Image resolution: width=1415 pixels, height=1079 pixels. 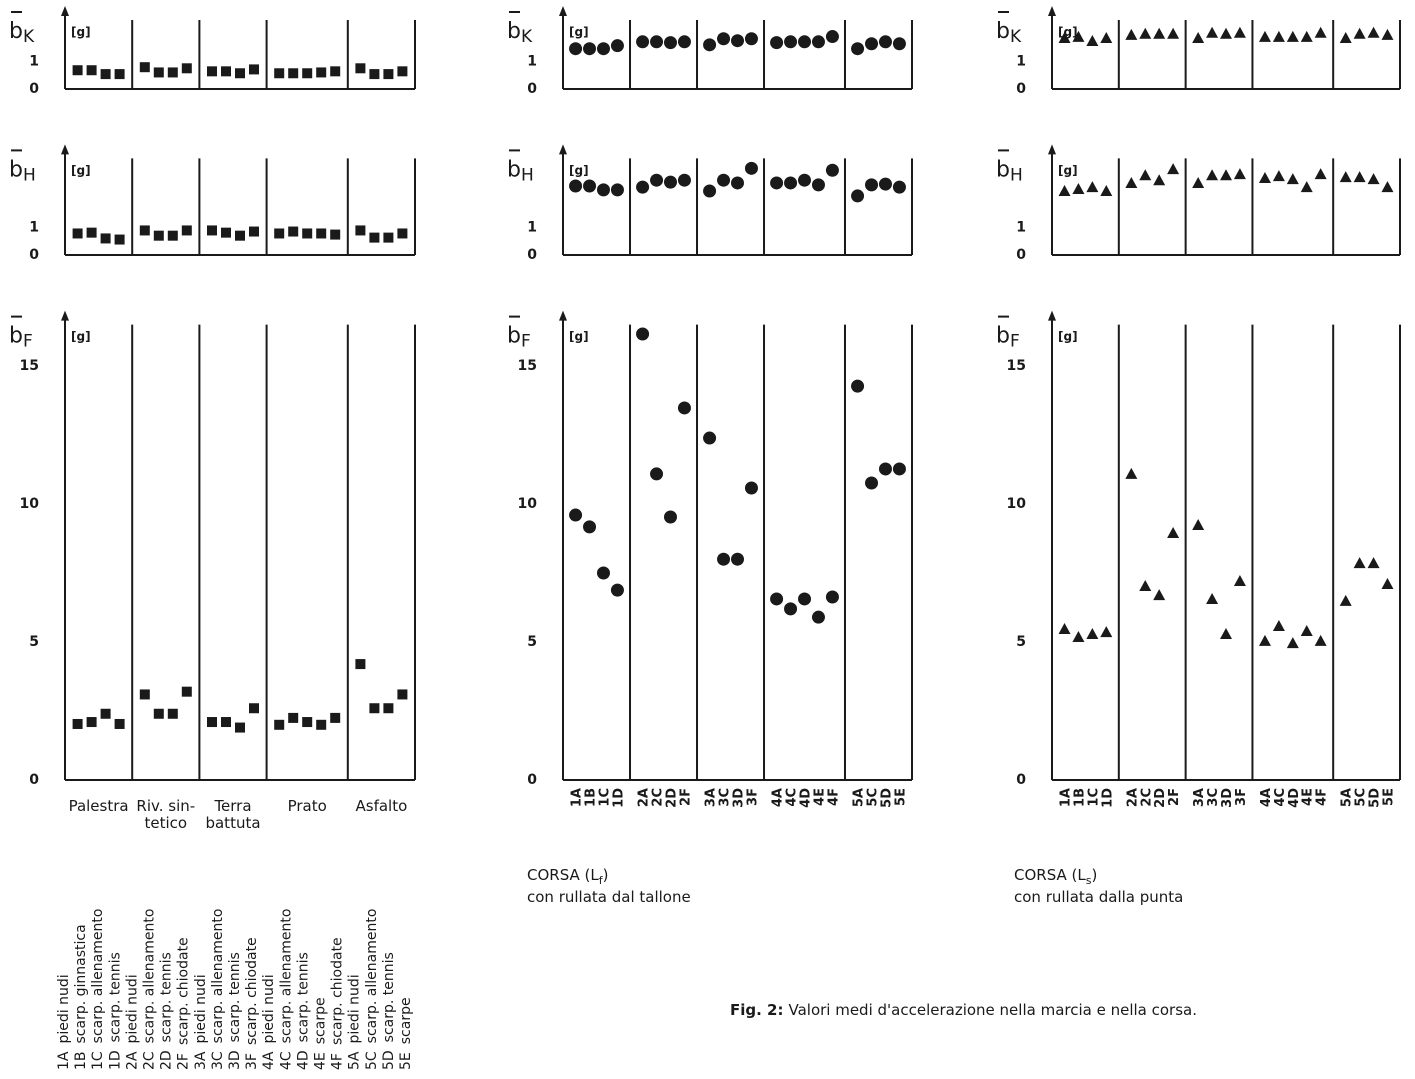 I want to click on x-tick-label: 2A, so click(x=1132, y=797).